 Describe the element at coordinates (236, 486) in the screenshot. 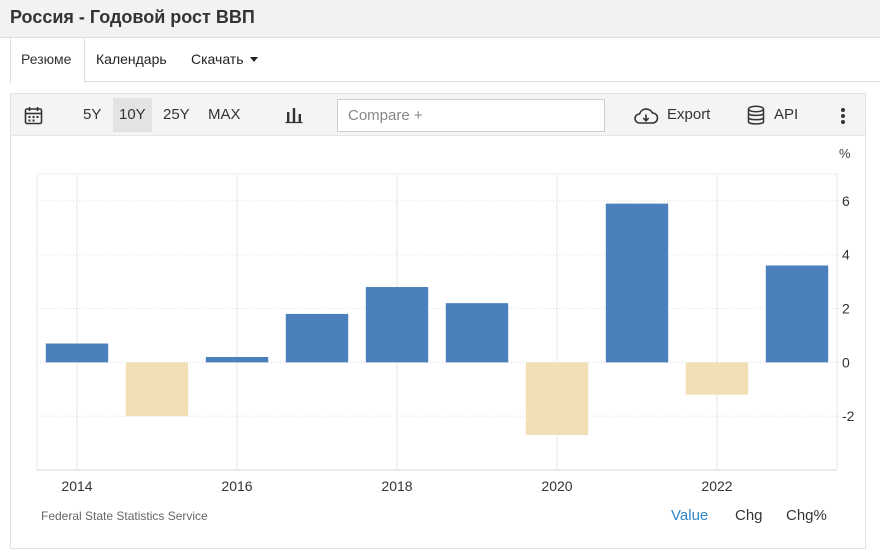

I see `x-tick-label: 2016` at that location.